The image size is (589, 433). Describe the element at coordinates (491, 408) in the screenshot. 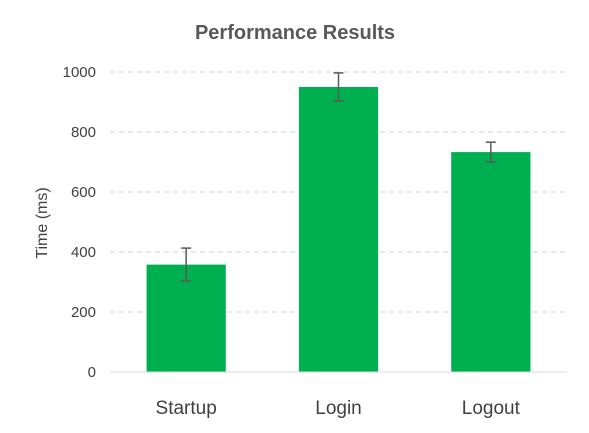

I see `x-tick-label: Logout` at that location.